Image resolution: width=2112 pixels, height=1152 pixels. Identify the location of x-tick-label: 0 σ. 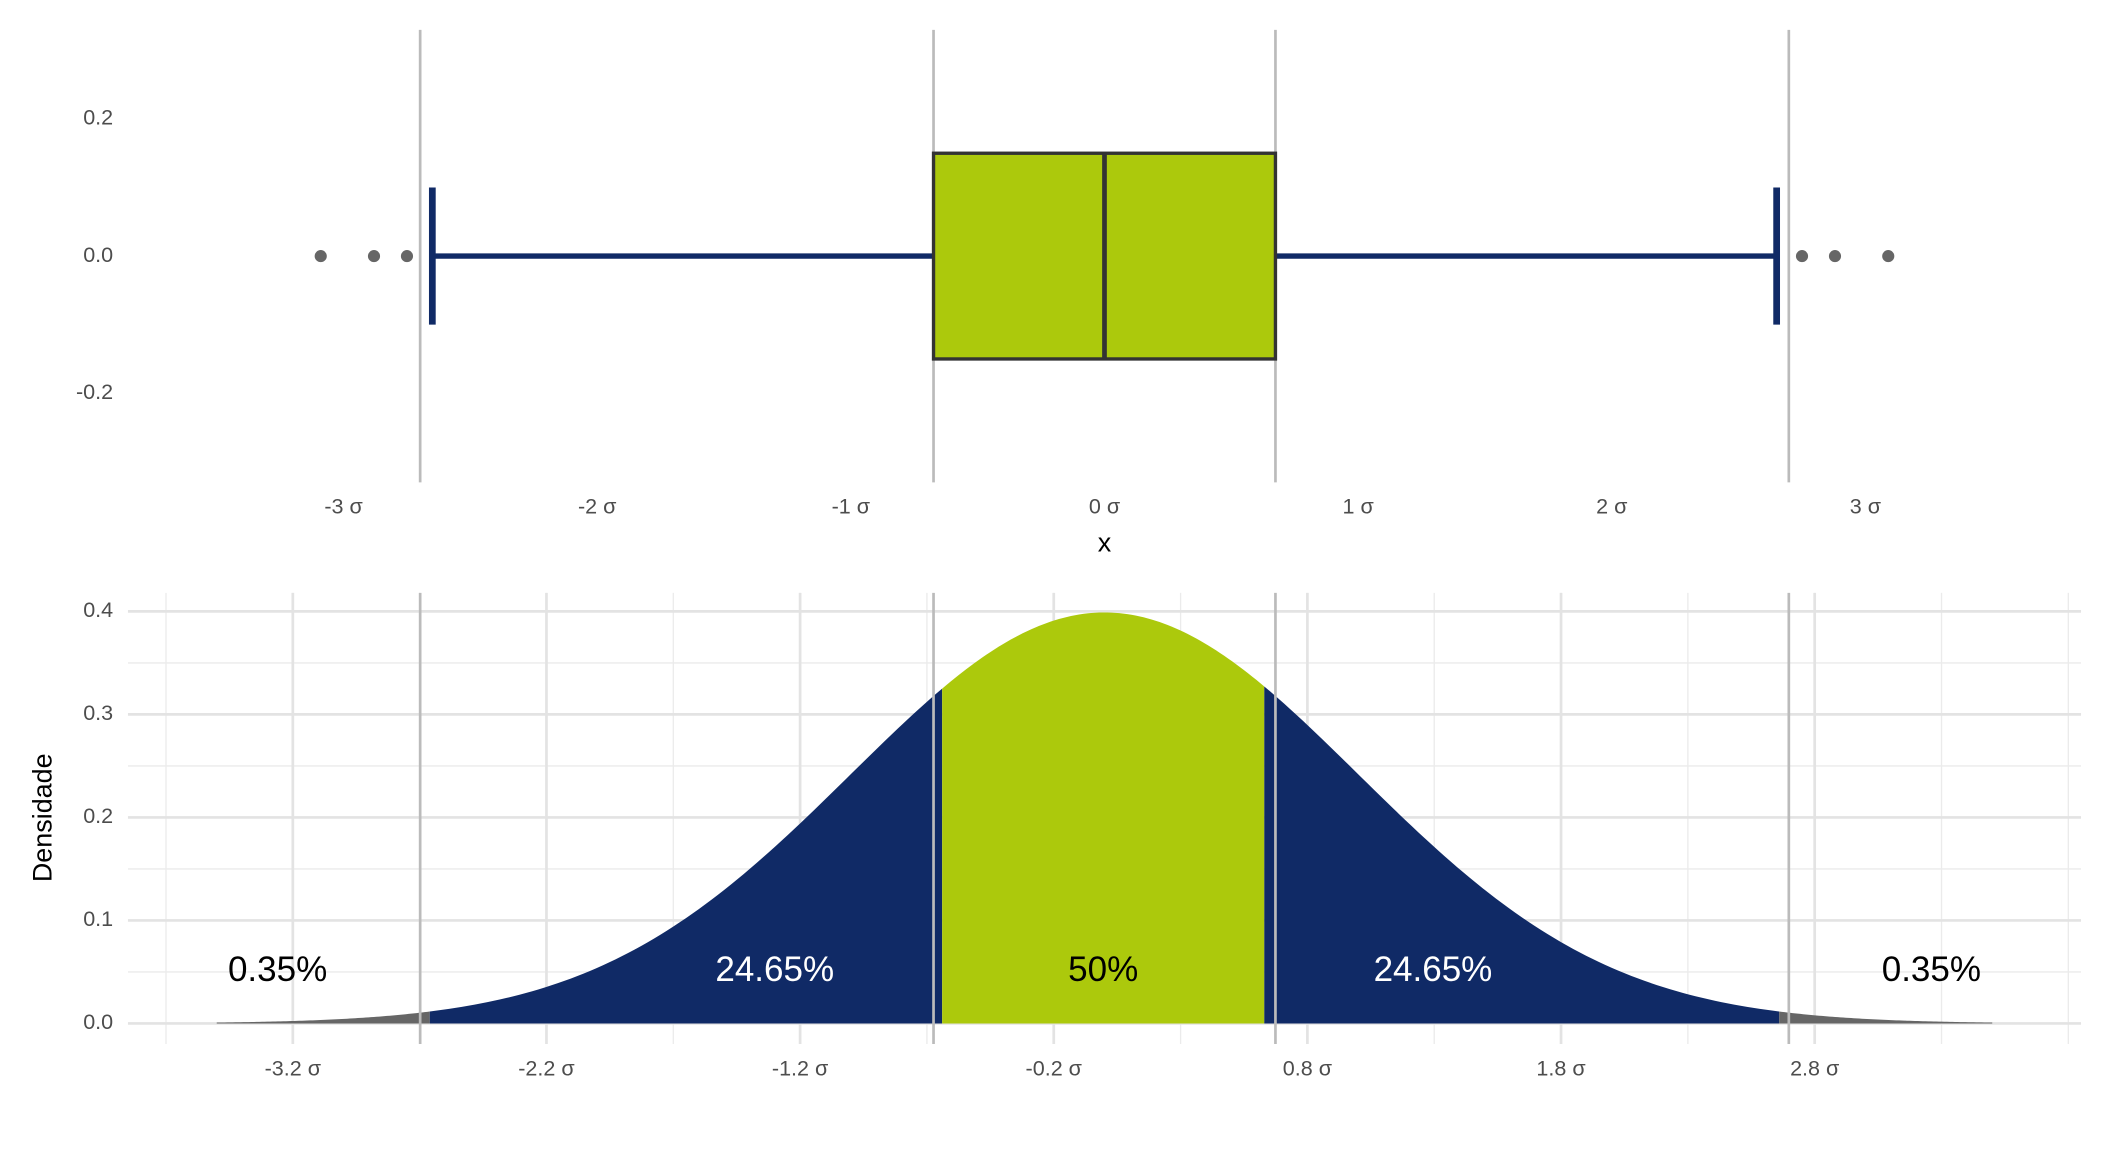
(1104, 506).